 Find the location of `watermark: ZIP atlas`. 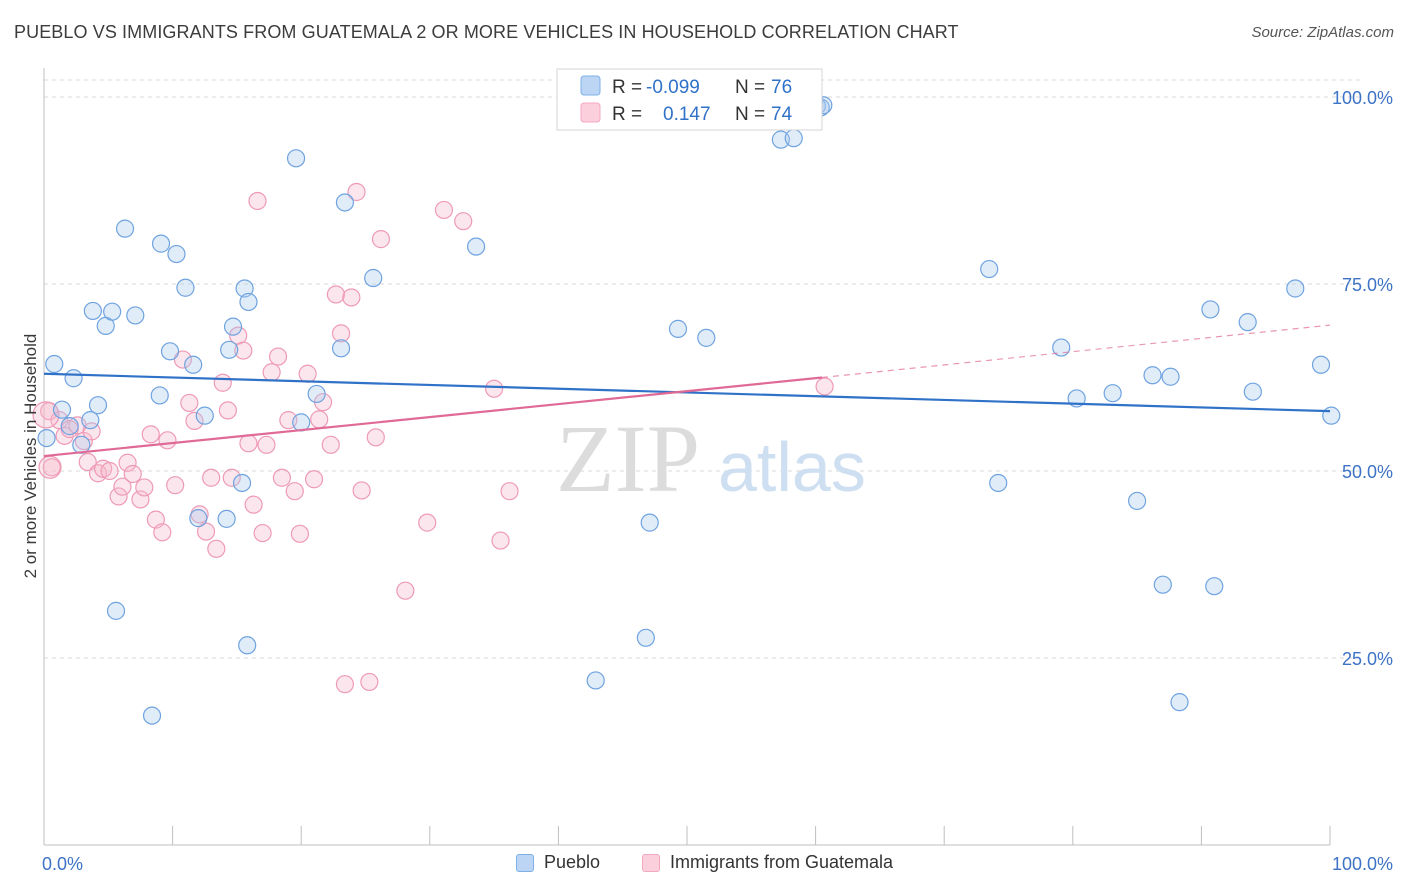

watermark: ZIP atlas is located at coordinates (711, 458).